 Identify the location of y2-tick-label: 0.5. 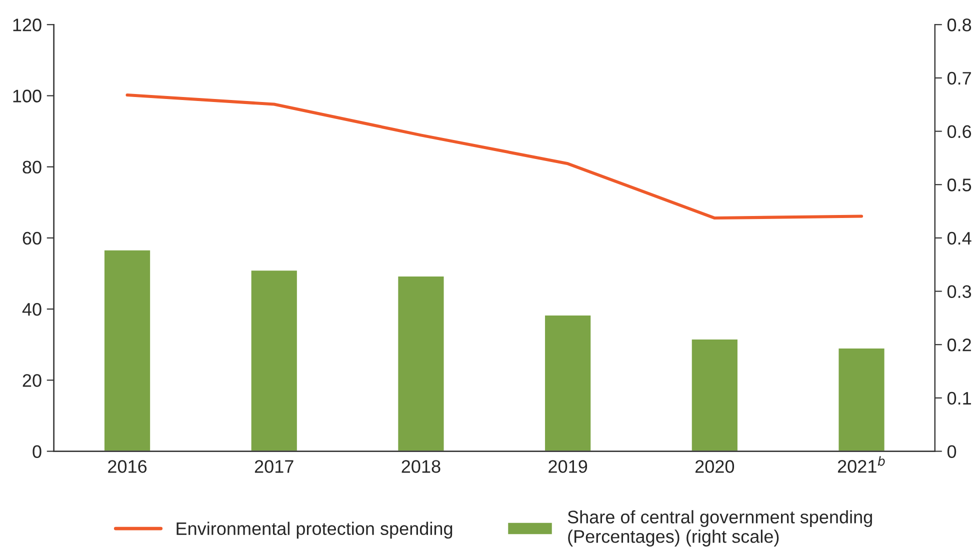
(959, 185).